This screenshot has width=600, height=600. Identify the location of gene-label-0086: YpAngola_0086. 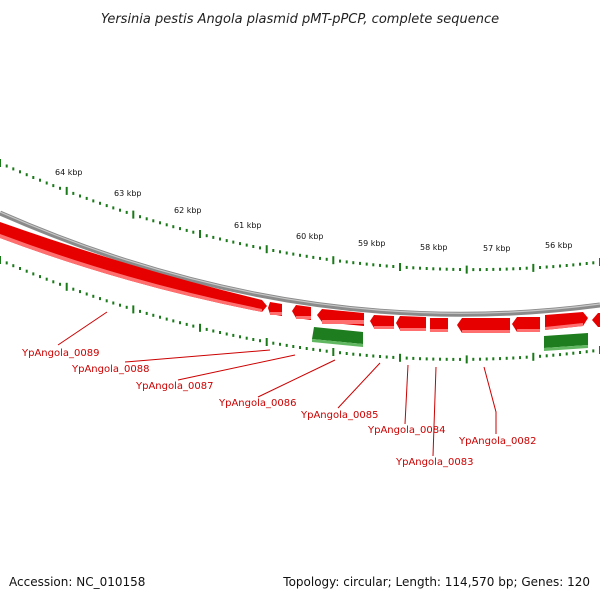
(257, 403).